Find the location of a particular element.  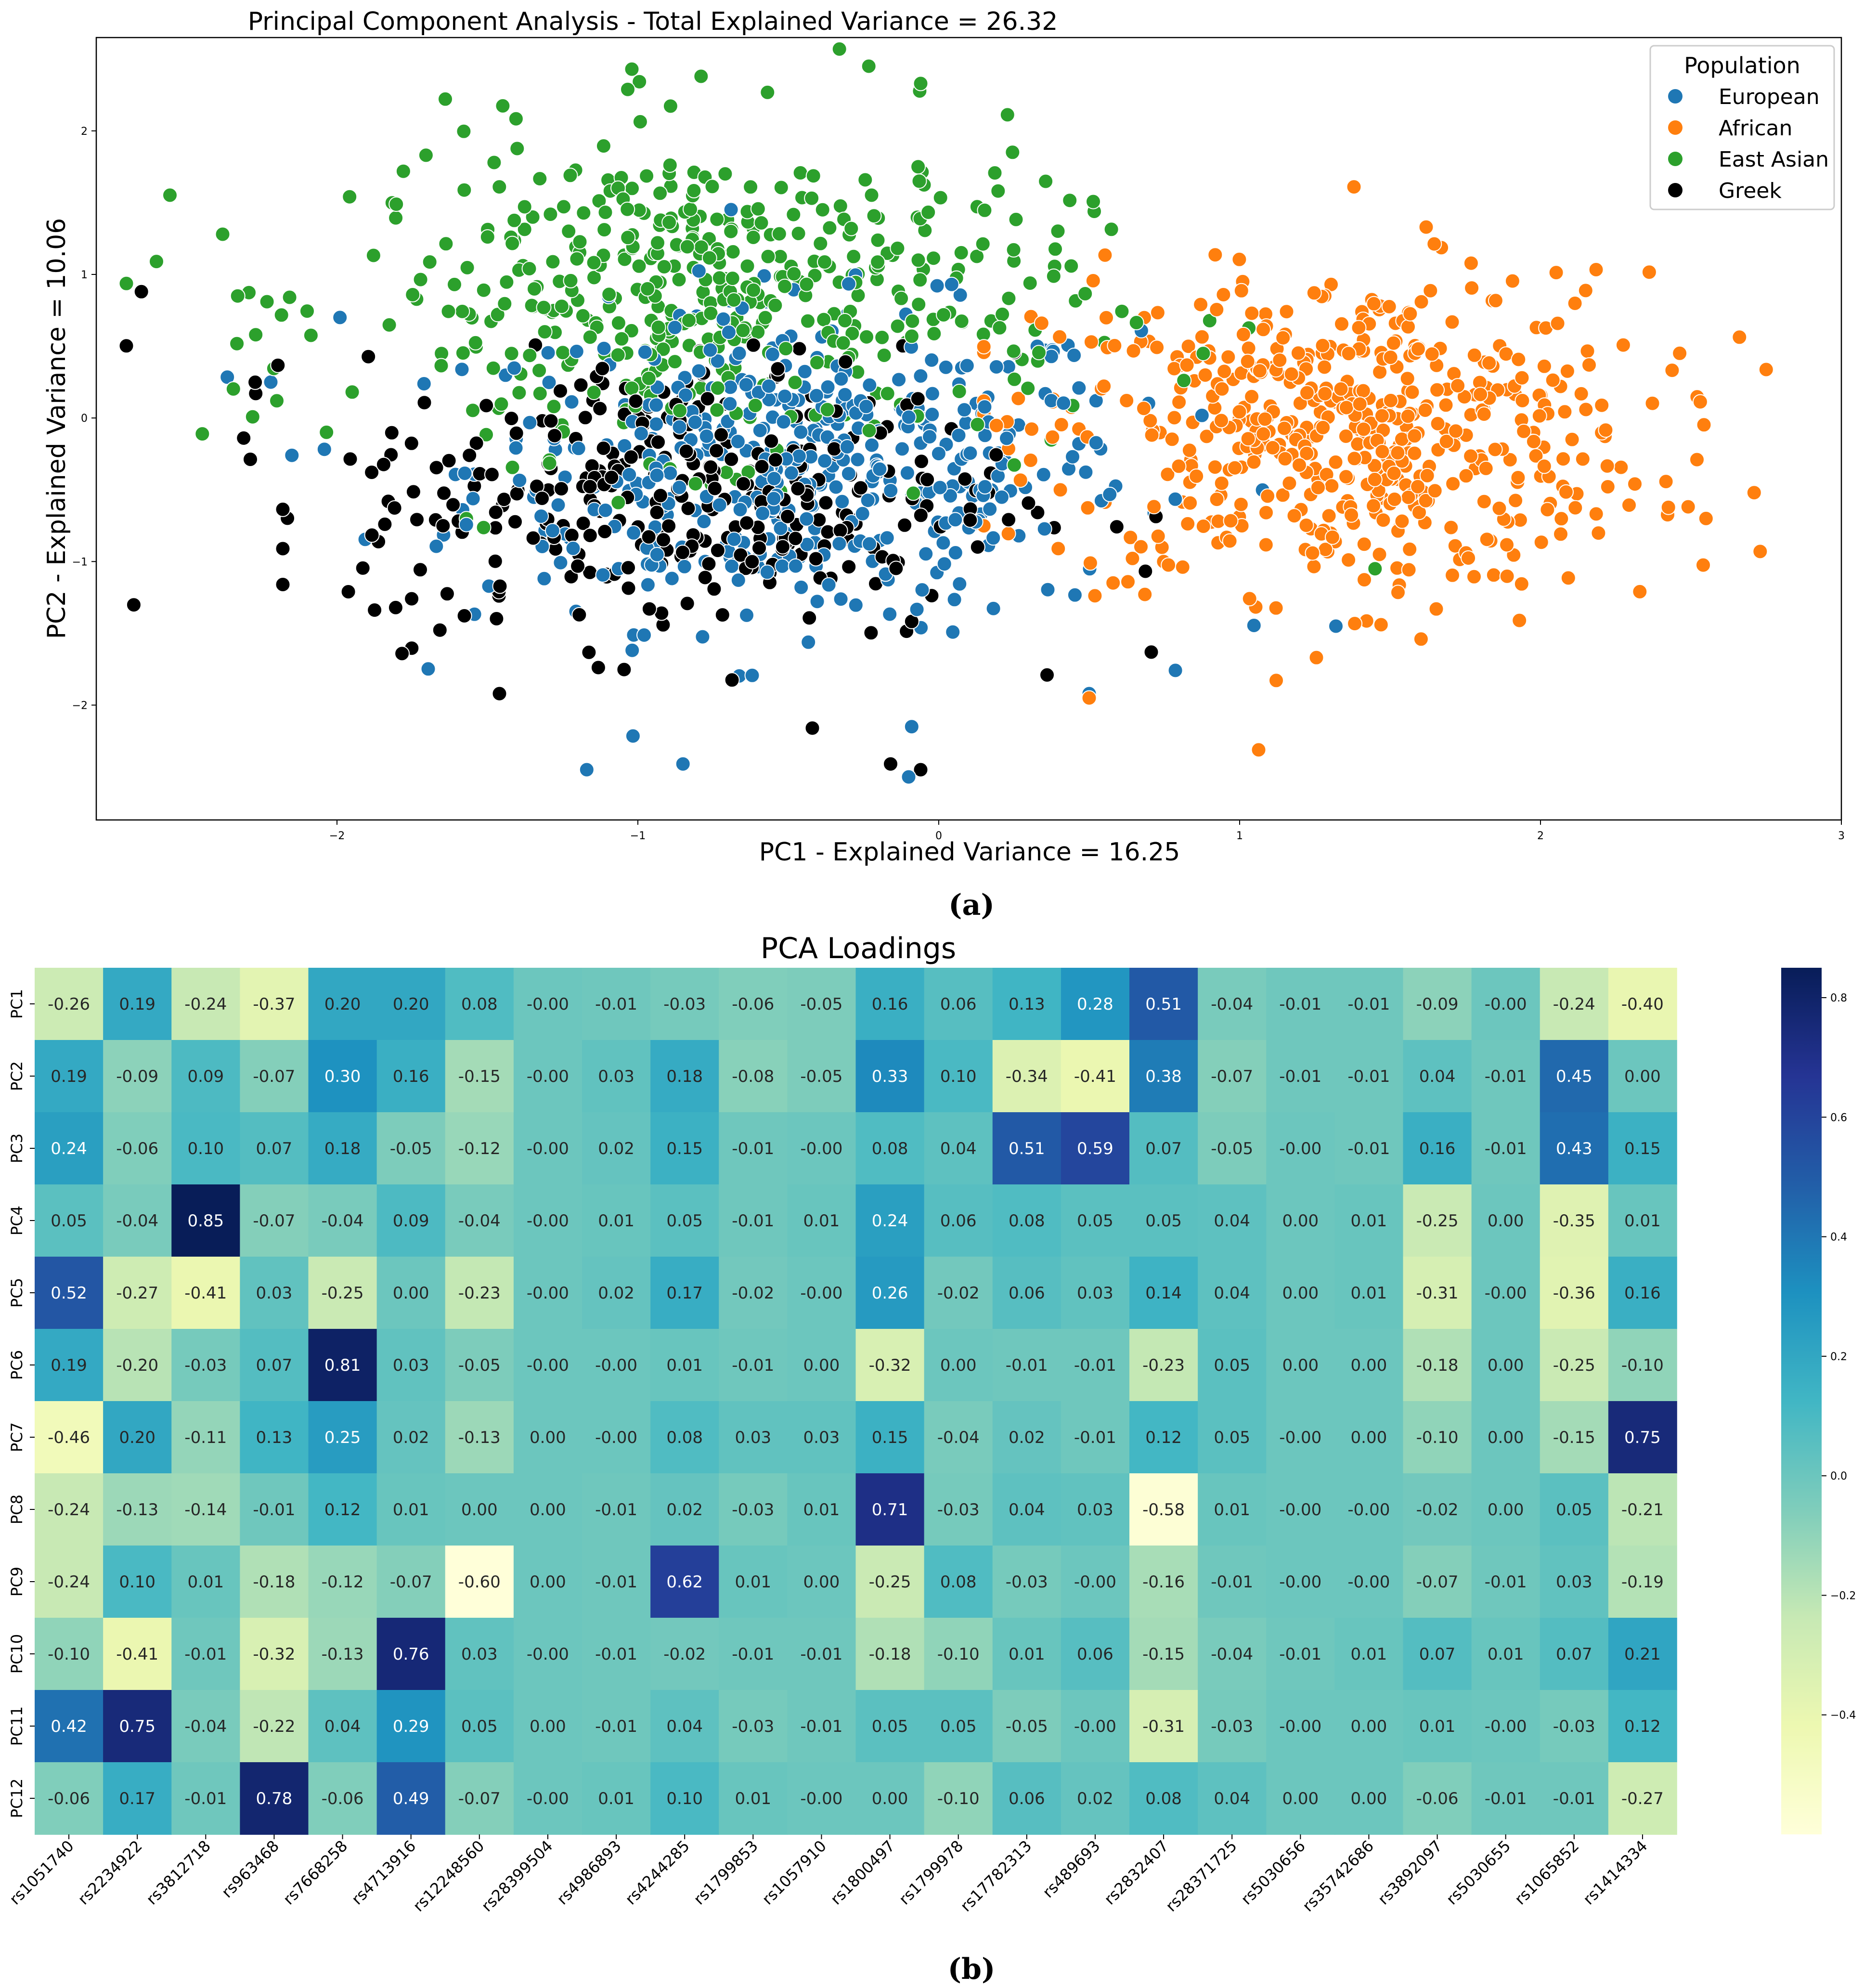

column-label: rs17782313 is located at coordinates (996, 1876).